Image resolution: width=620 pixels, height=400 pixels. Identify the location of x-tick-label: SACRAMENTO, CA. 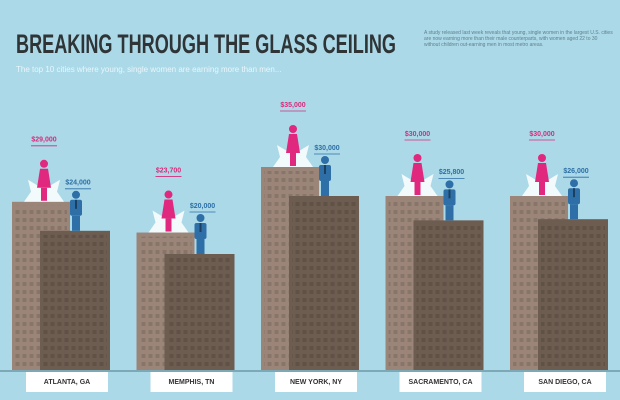
(440, 382).